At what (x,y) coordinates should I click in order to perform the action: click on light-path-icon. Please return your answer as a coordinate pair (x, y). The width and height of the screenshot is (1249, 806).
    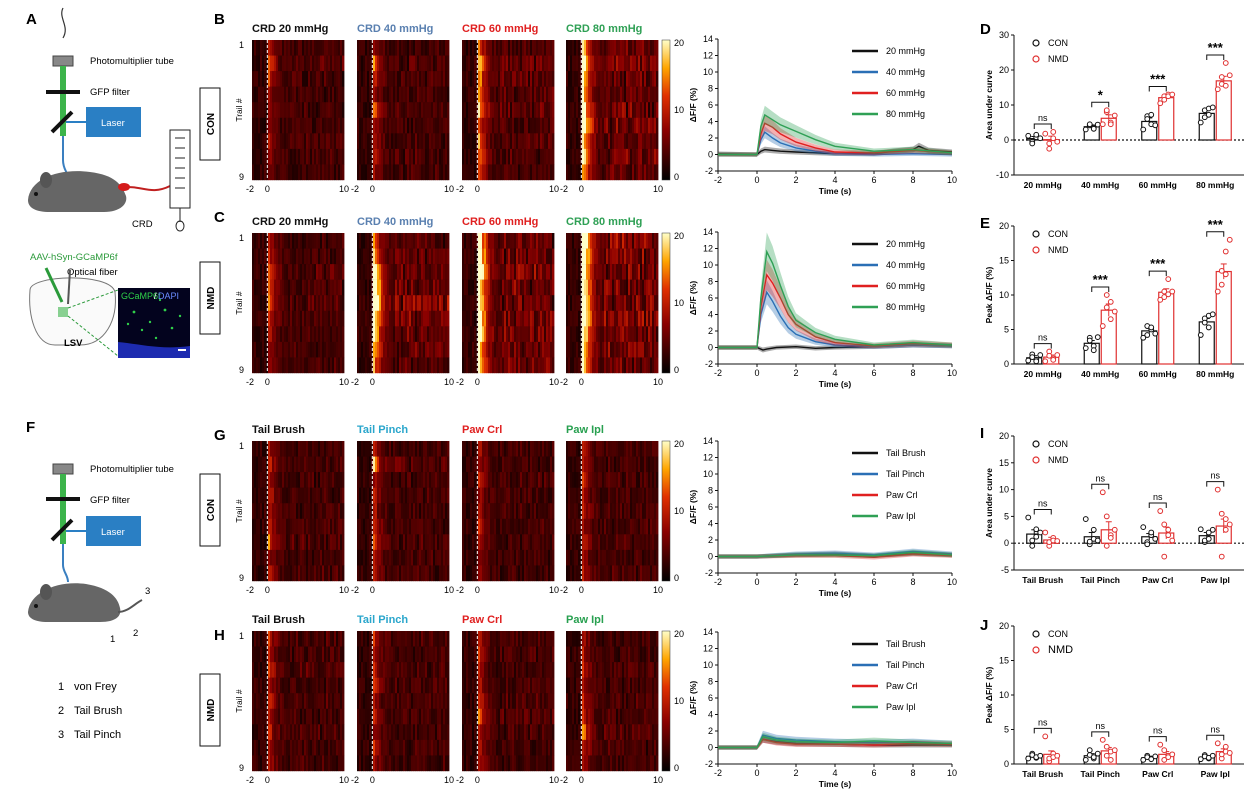
    Looking at the image, I should click on (63, 101).